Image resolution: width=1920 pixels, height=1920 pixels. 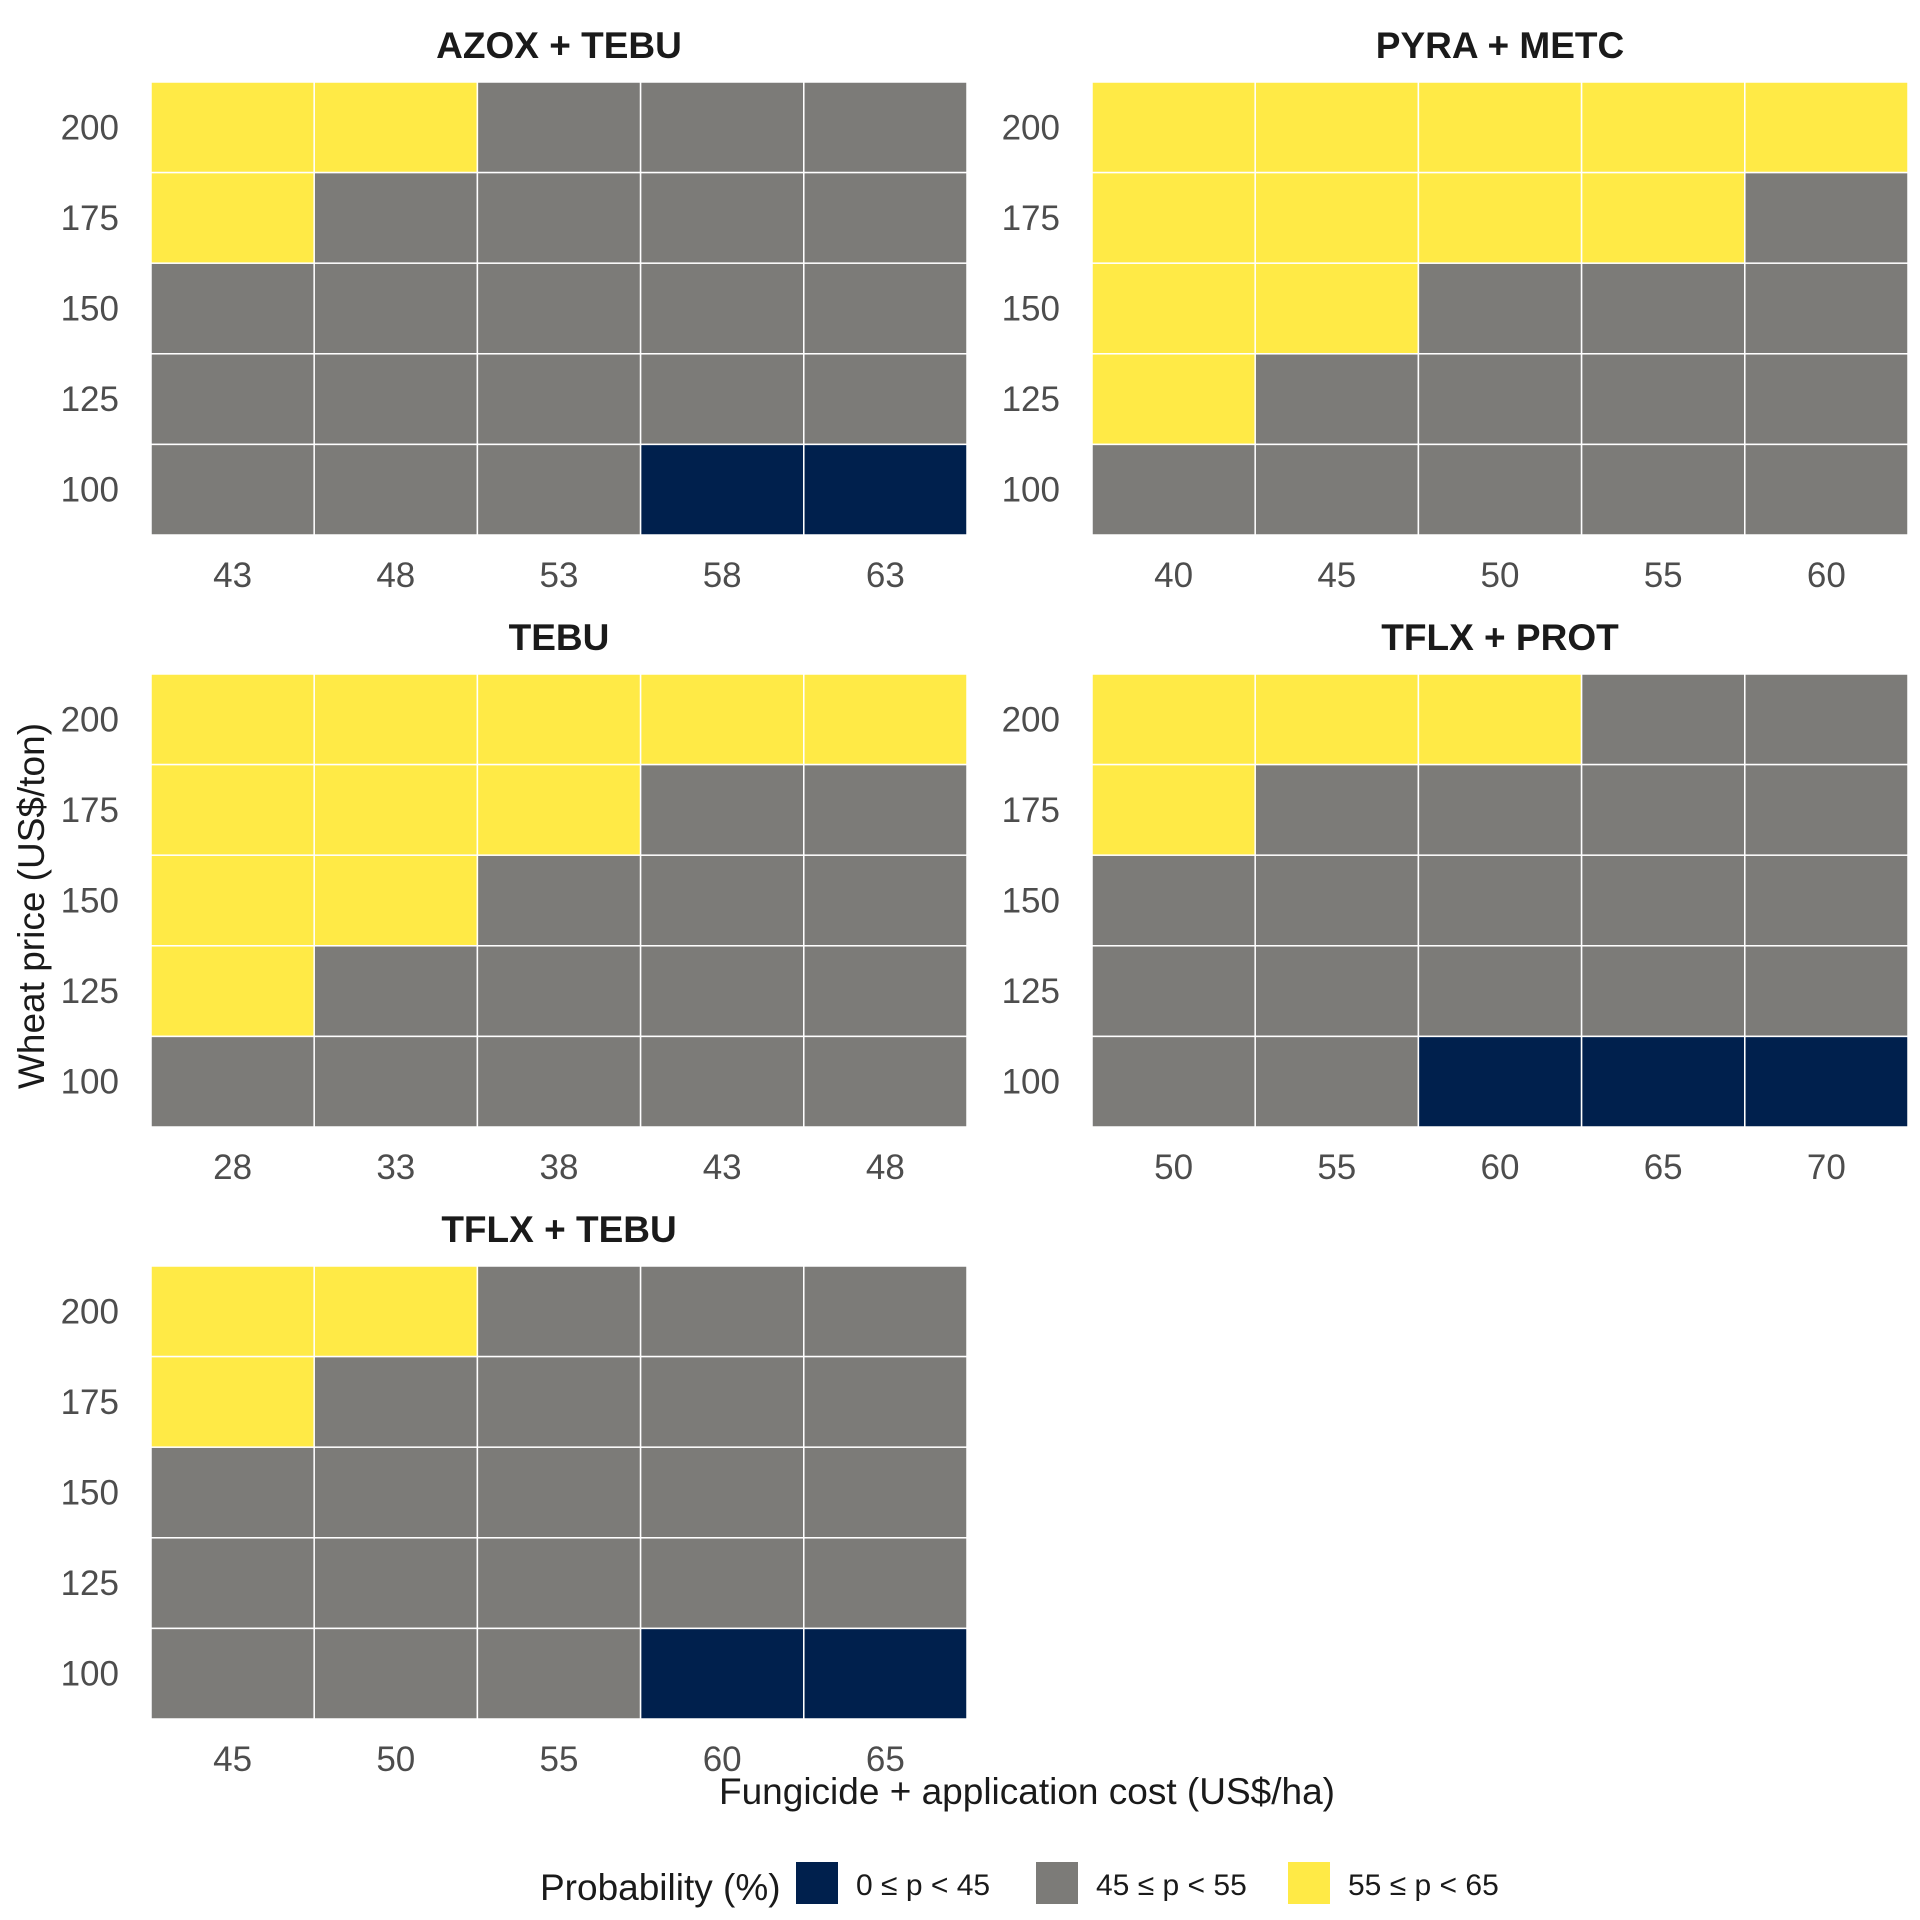 I want to click on legend-item: 45 ≤ p < 55, so click(x=1141, y=1883).